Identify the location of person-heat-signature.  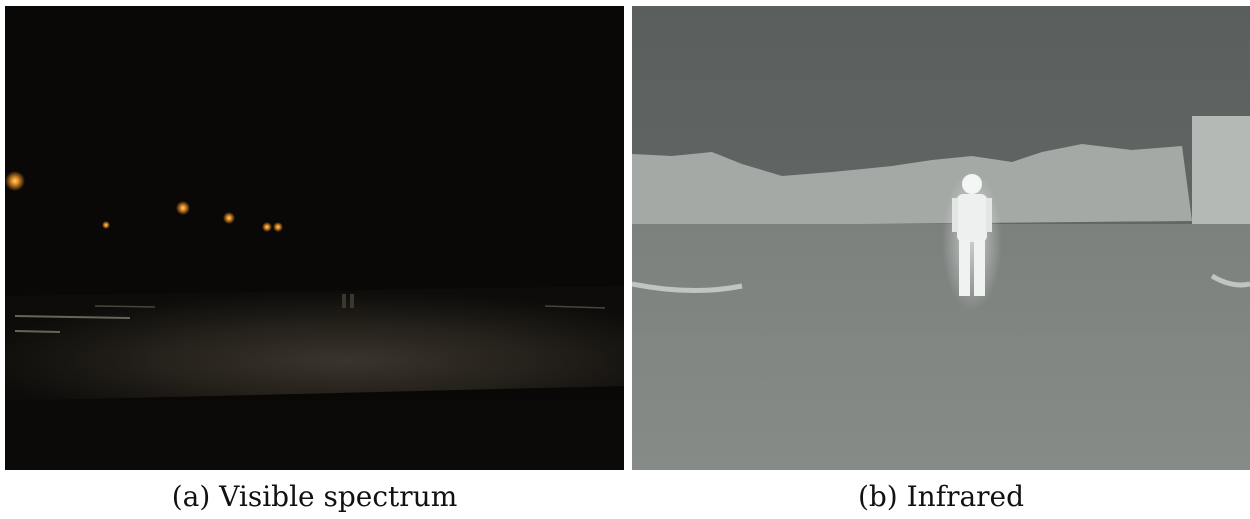
(972, 235).